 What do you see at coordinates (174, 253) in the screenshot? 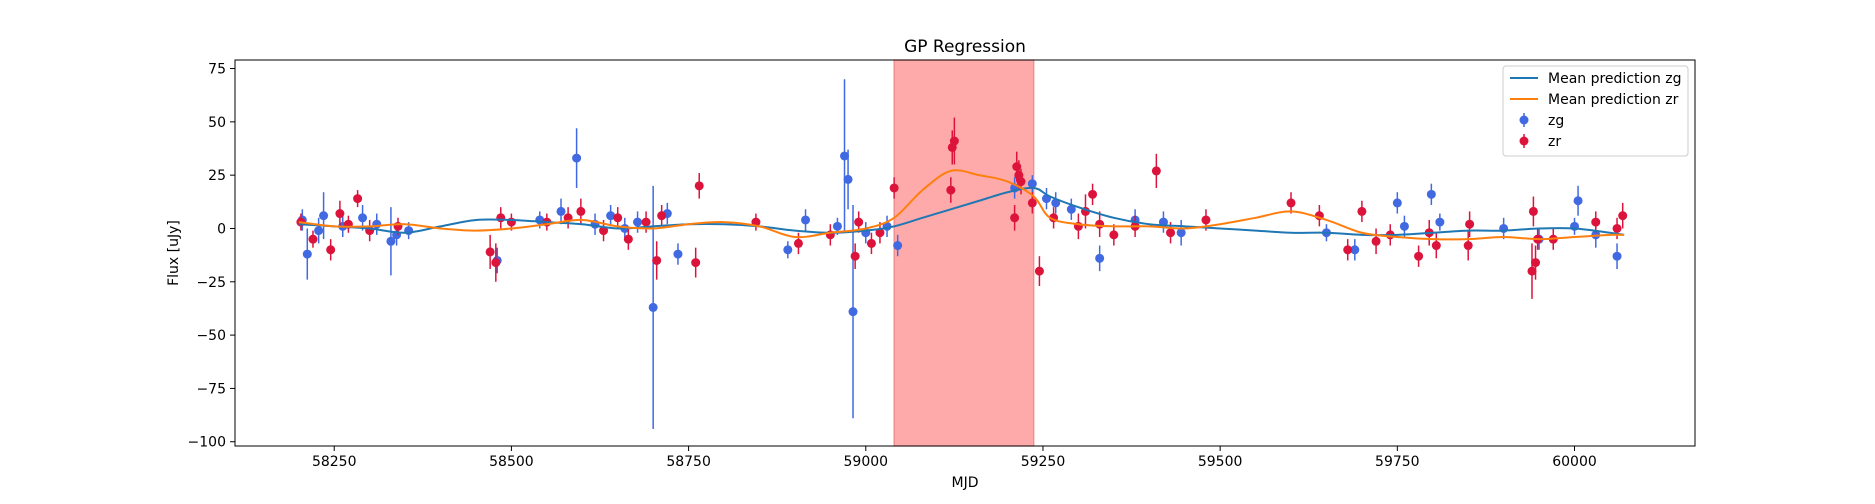
I see `y-axis-label: Flux [uJy]` at bounding box center [174, 253].